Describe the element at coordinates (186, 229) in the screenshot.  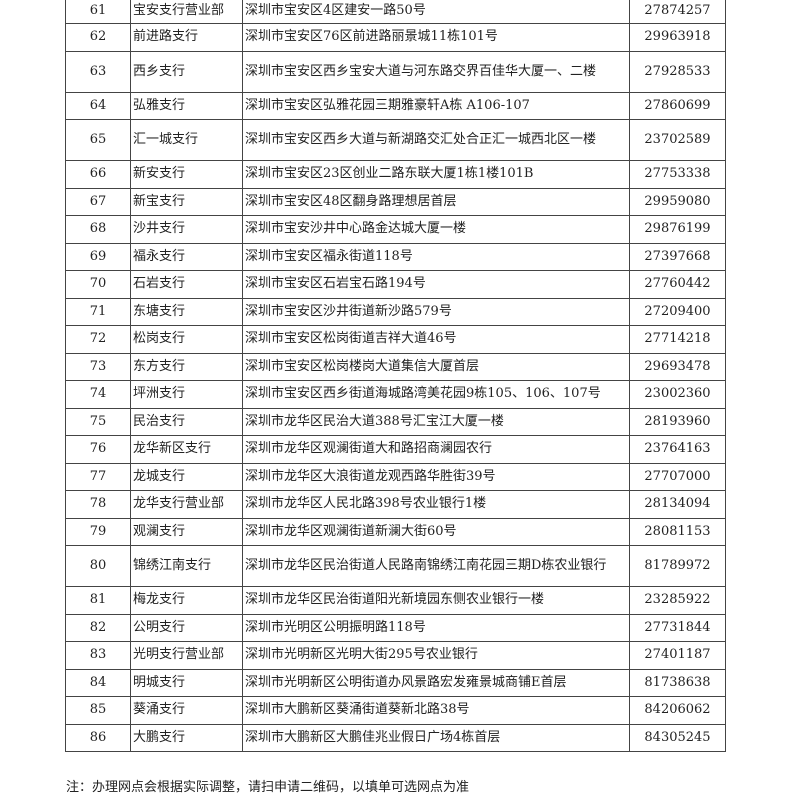
I see `branch-name: 沙井支行` at that location.